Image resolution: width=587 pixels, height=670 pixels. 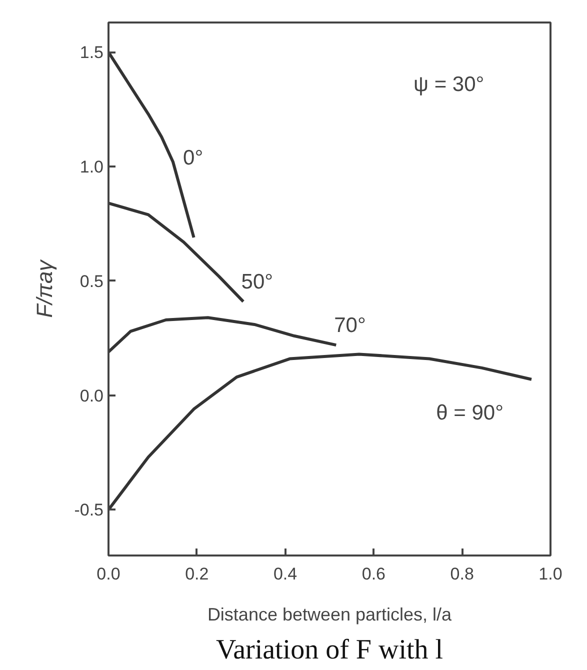 I want to click on x-tick-label: 0.4, so click(x=285, y=574).